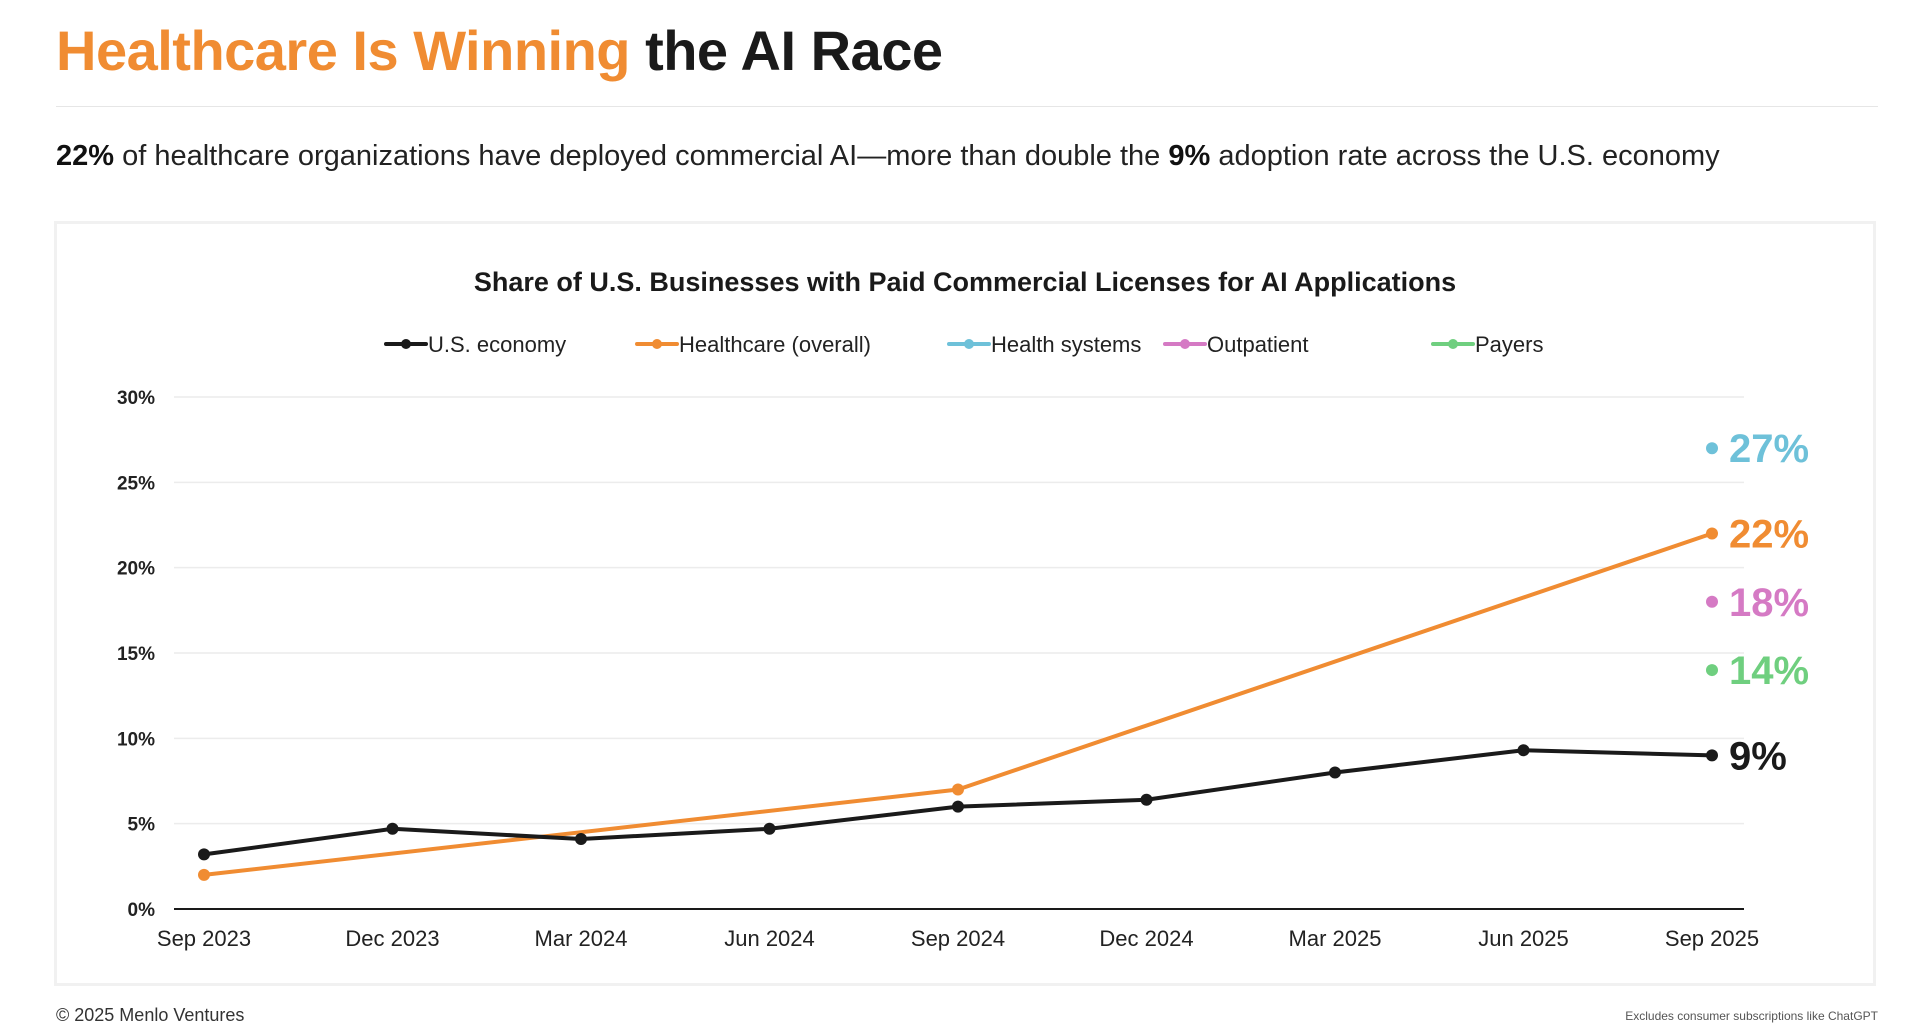 The height and width of the screenshot is (1026, 1920). What do you see at coordinates (85, 156) in the screenshot?
I see `subtitle-lead-value: 22%` at bounding box center [85, 156].